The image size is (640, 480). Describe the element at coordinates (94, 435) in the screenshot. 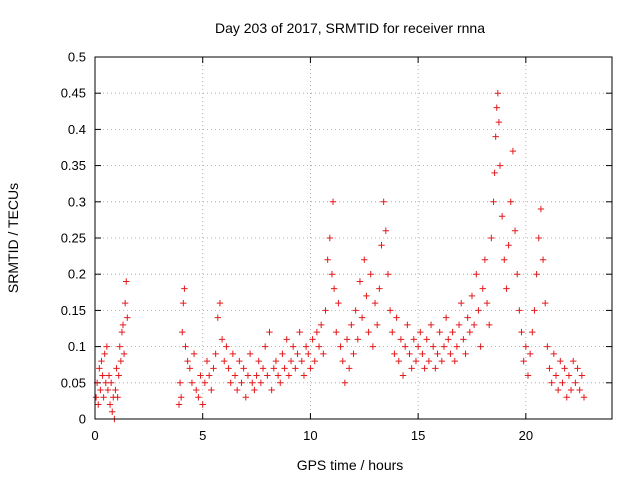

I see `x-tick-label: 0` at that location.